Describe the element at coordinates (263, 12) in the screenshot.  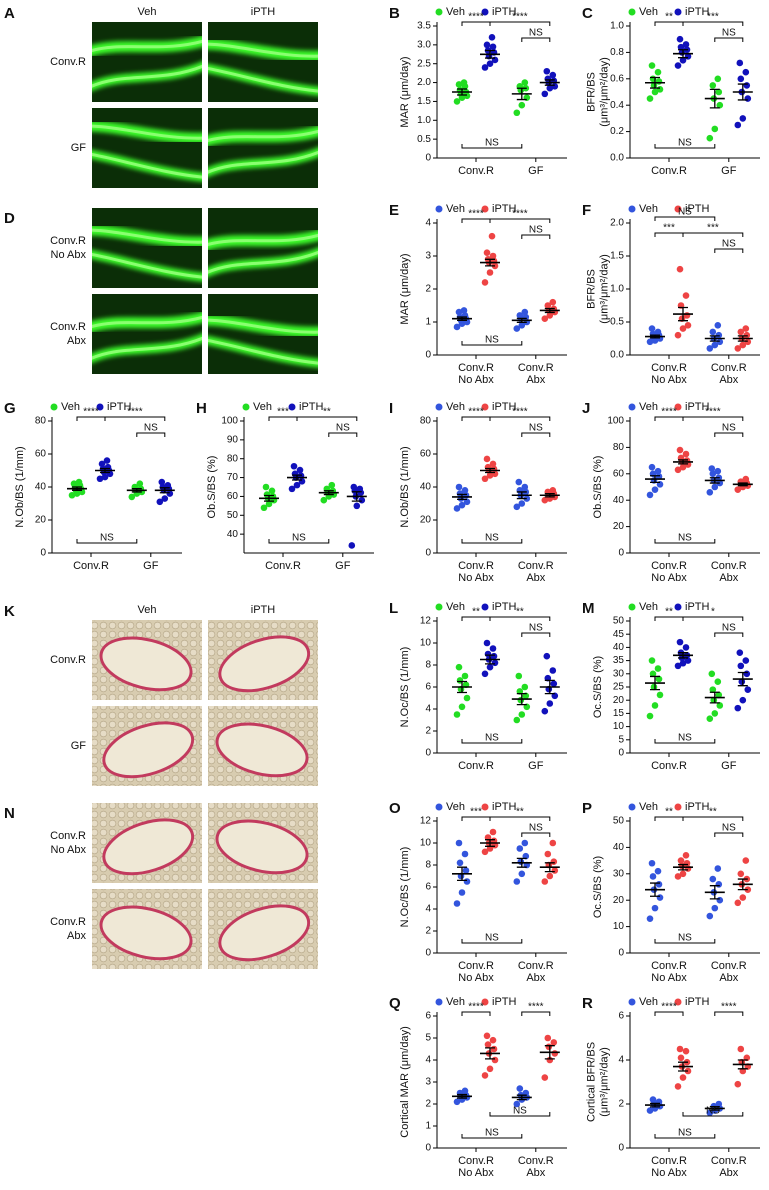
I see `column-label: iPTH` at that location.